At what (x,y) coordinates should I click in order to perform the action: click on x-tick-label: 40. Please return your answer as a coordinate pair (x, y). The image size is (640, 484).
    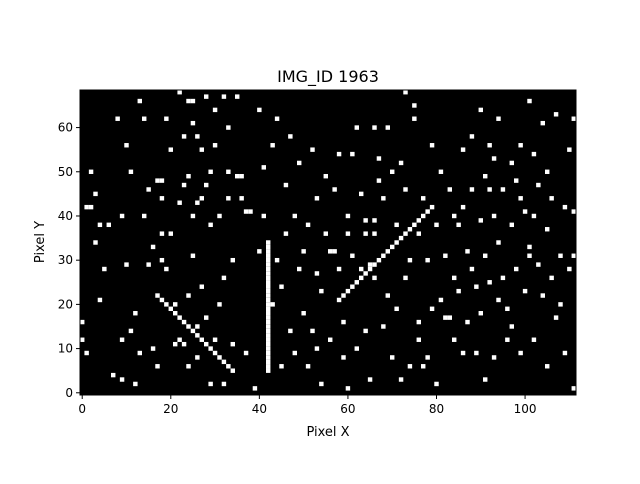
    Looking at the image, I should click on (259, 409).